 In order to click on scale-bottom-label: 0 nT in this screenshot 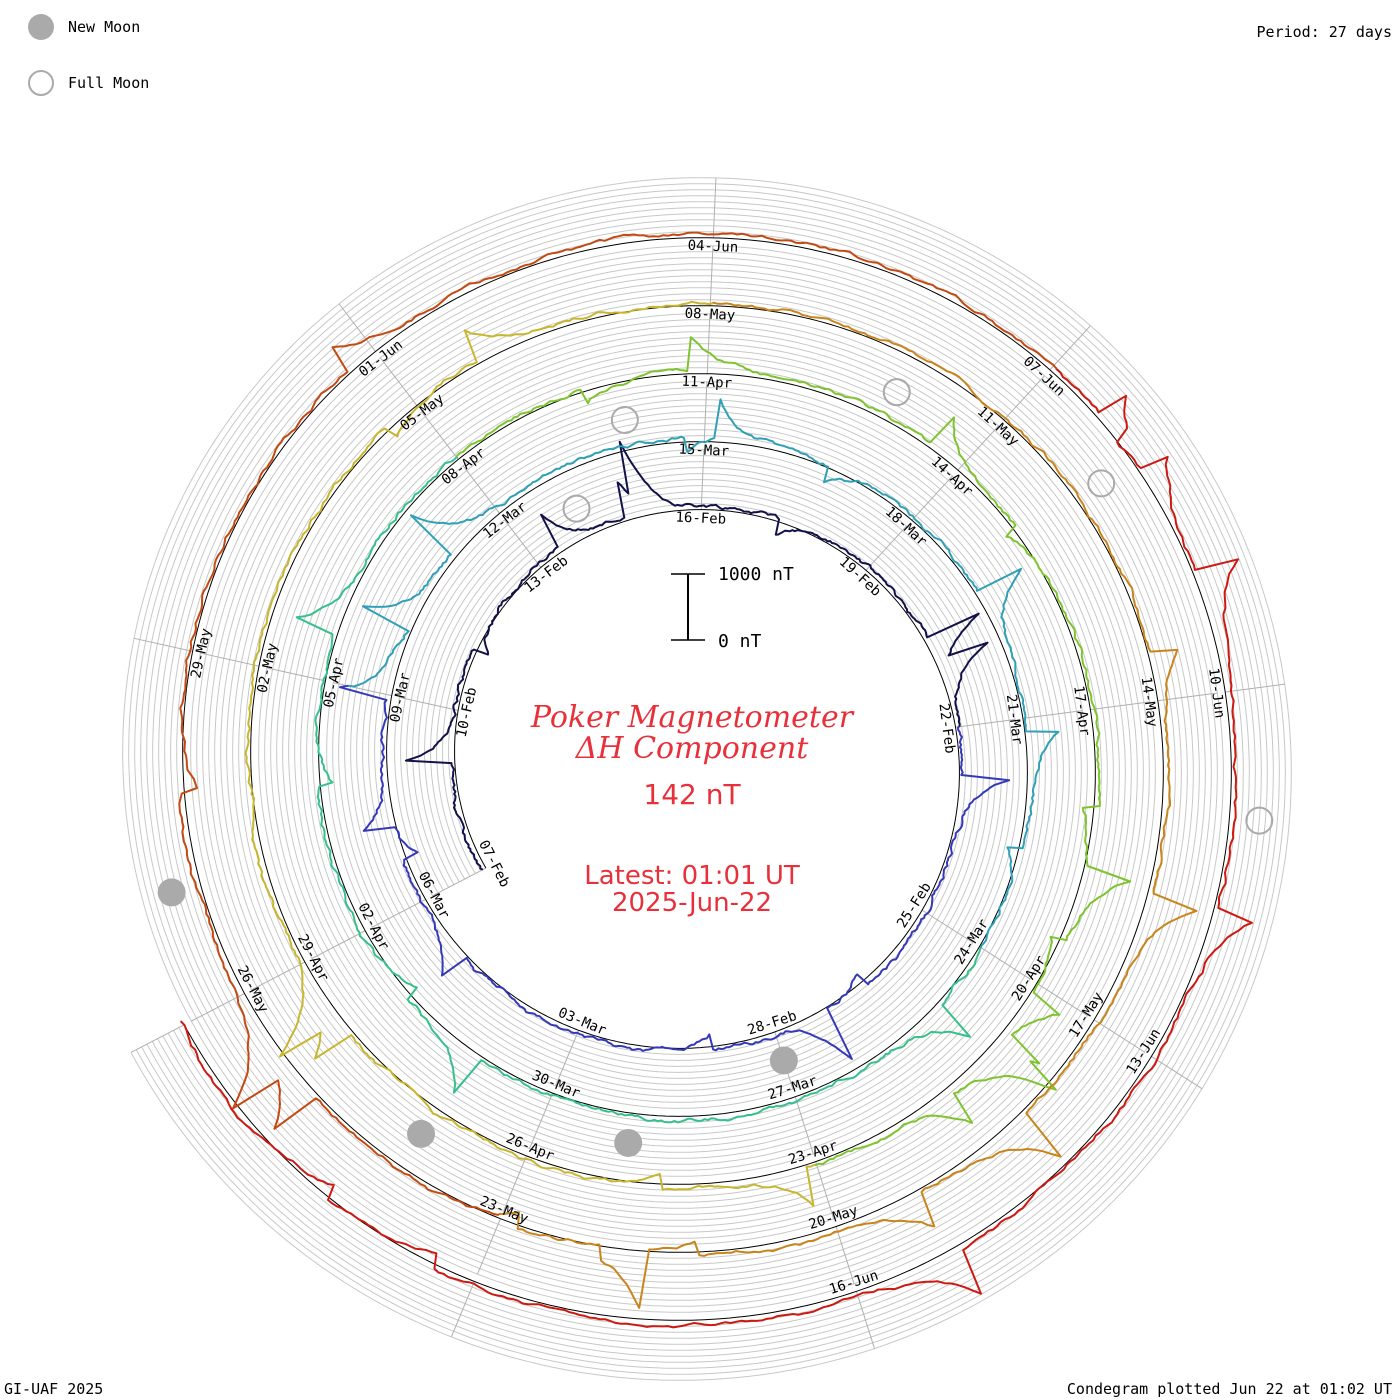, I will do `click(740, 641)`.